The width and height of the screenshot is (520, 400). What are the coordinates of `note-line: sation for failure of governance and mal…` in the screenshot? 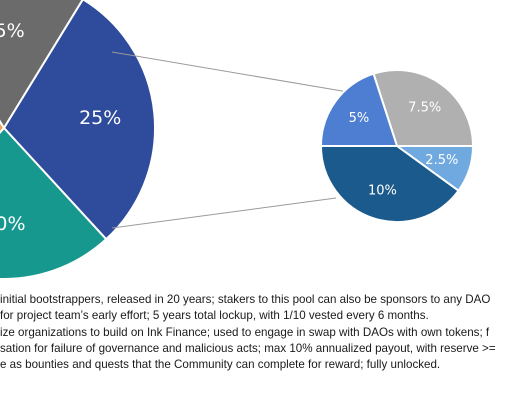 It's located at (248, 348).